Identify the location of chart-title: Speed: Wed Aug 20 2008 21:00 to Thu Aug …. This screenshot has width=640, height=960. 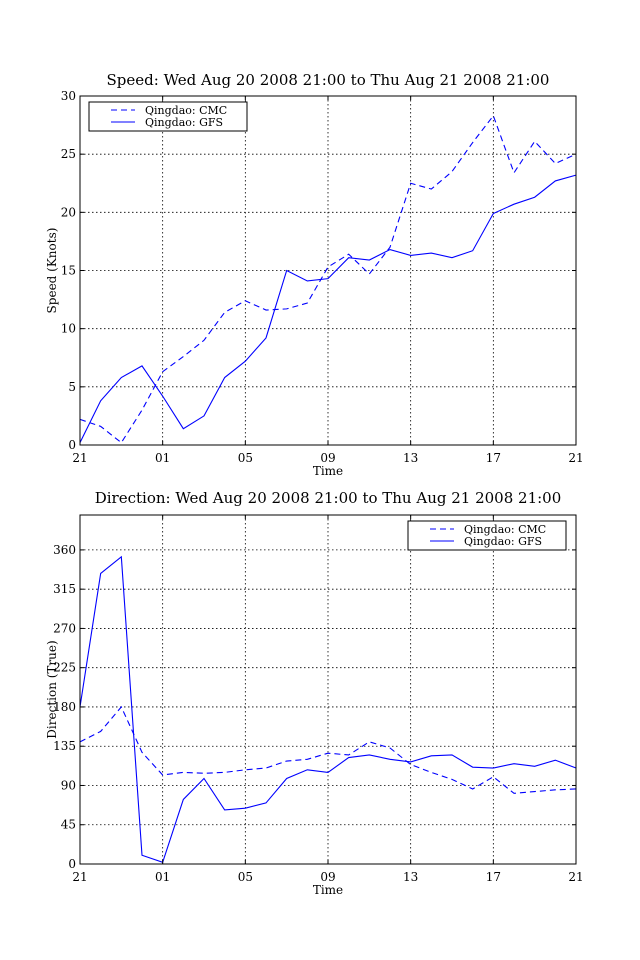
(328, 80).